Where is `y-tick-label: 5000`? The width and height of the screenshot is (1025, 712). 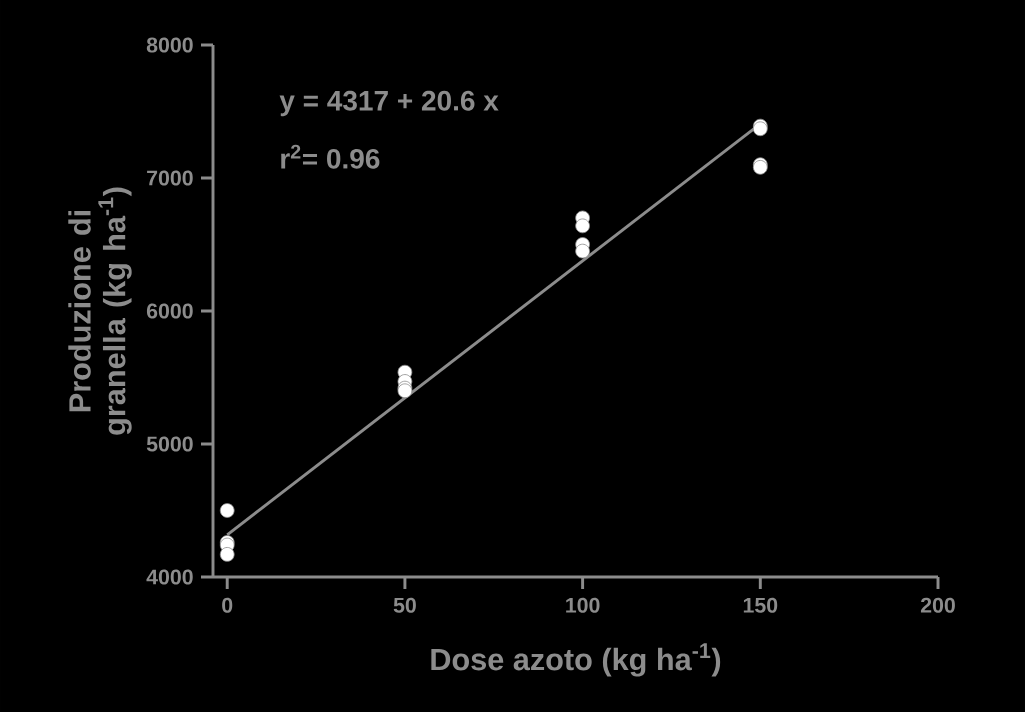 y-tick-label: 5000 is located at coordinates (169, 444).